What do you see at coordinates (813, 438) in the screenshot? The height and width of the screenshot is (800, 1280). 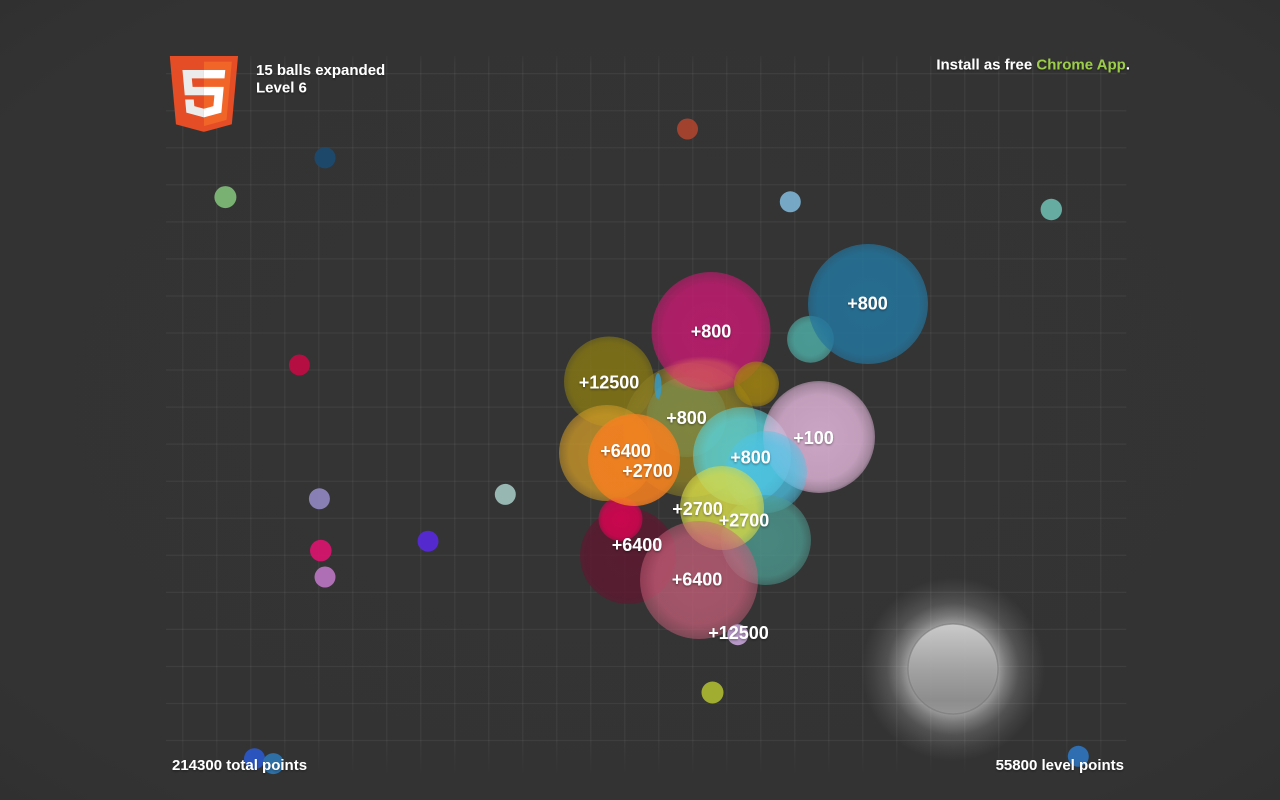 I see `svg-text: +100` at bounding box center [813, 438].